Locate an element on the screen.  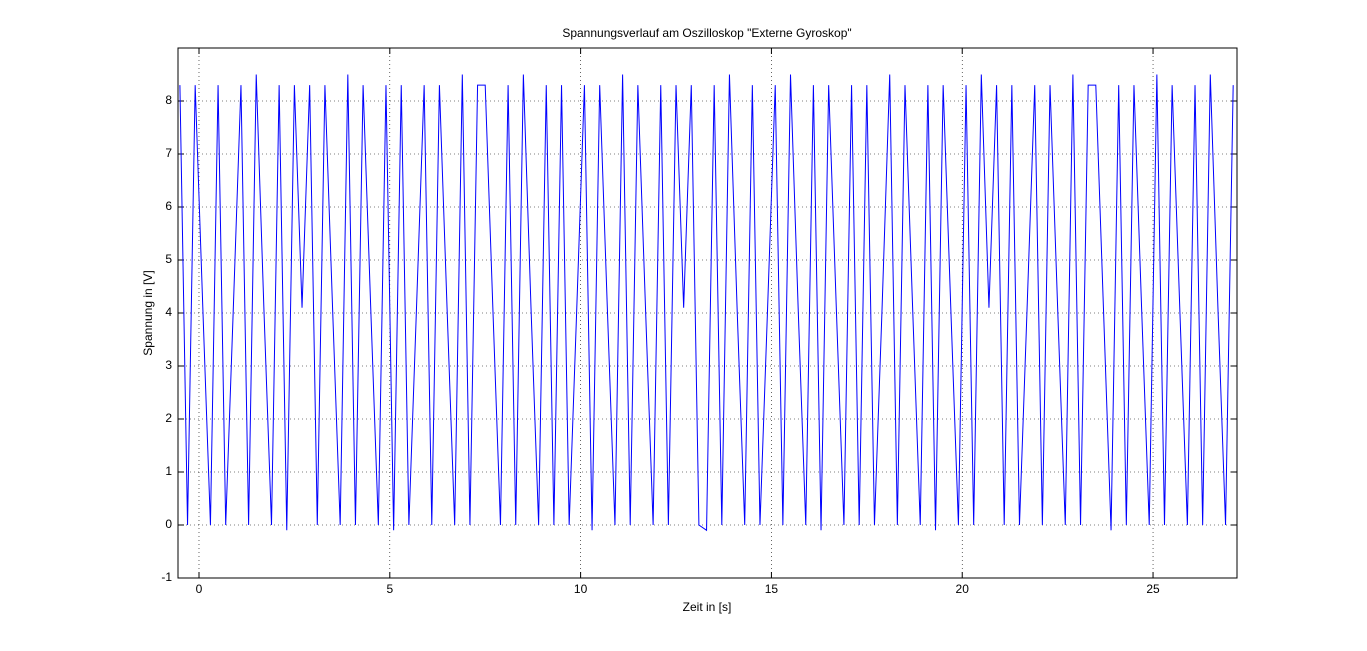
y-tick-label: 4 is located at coordinates (168, 312).